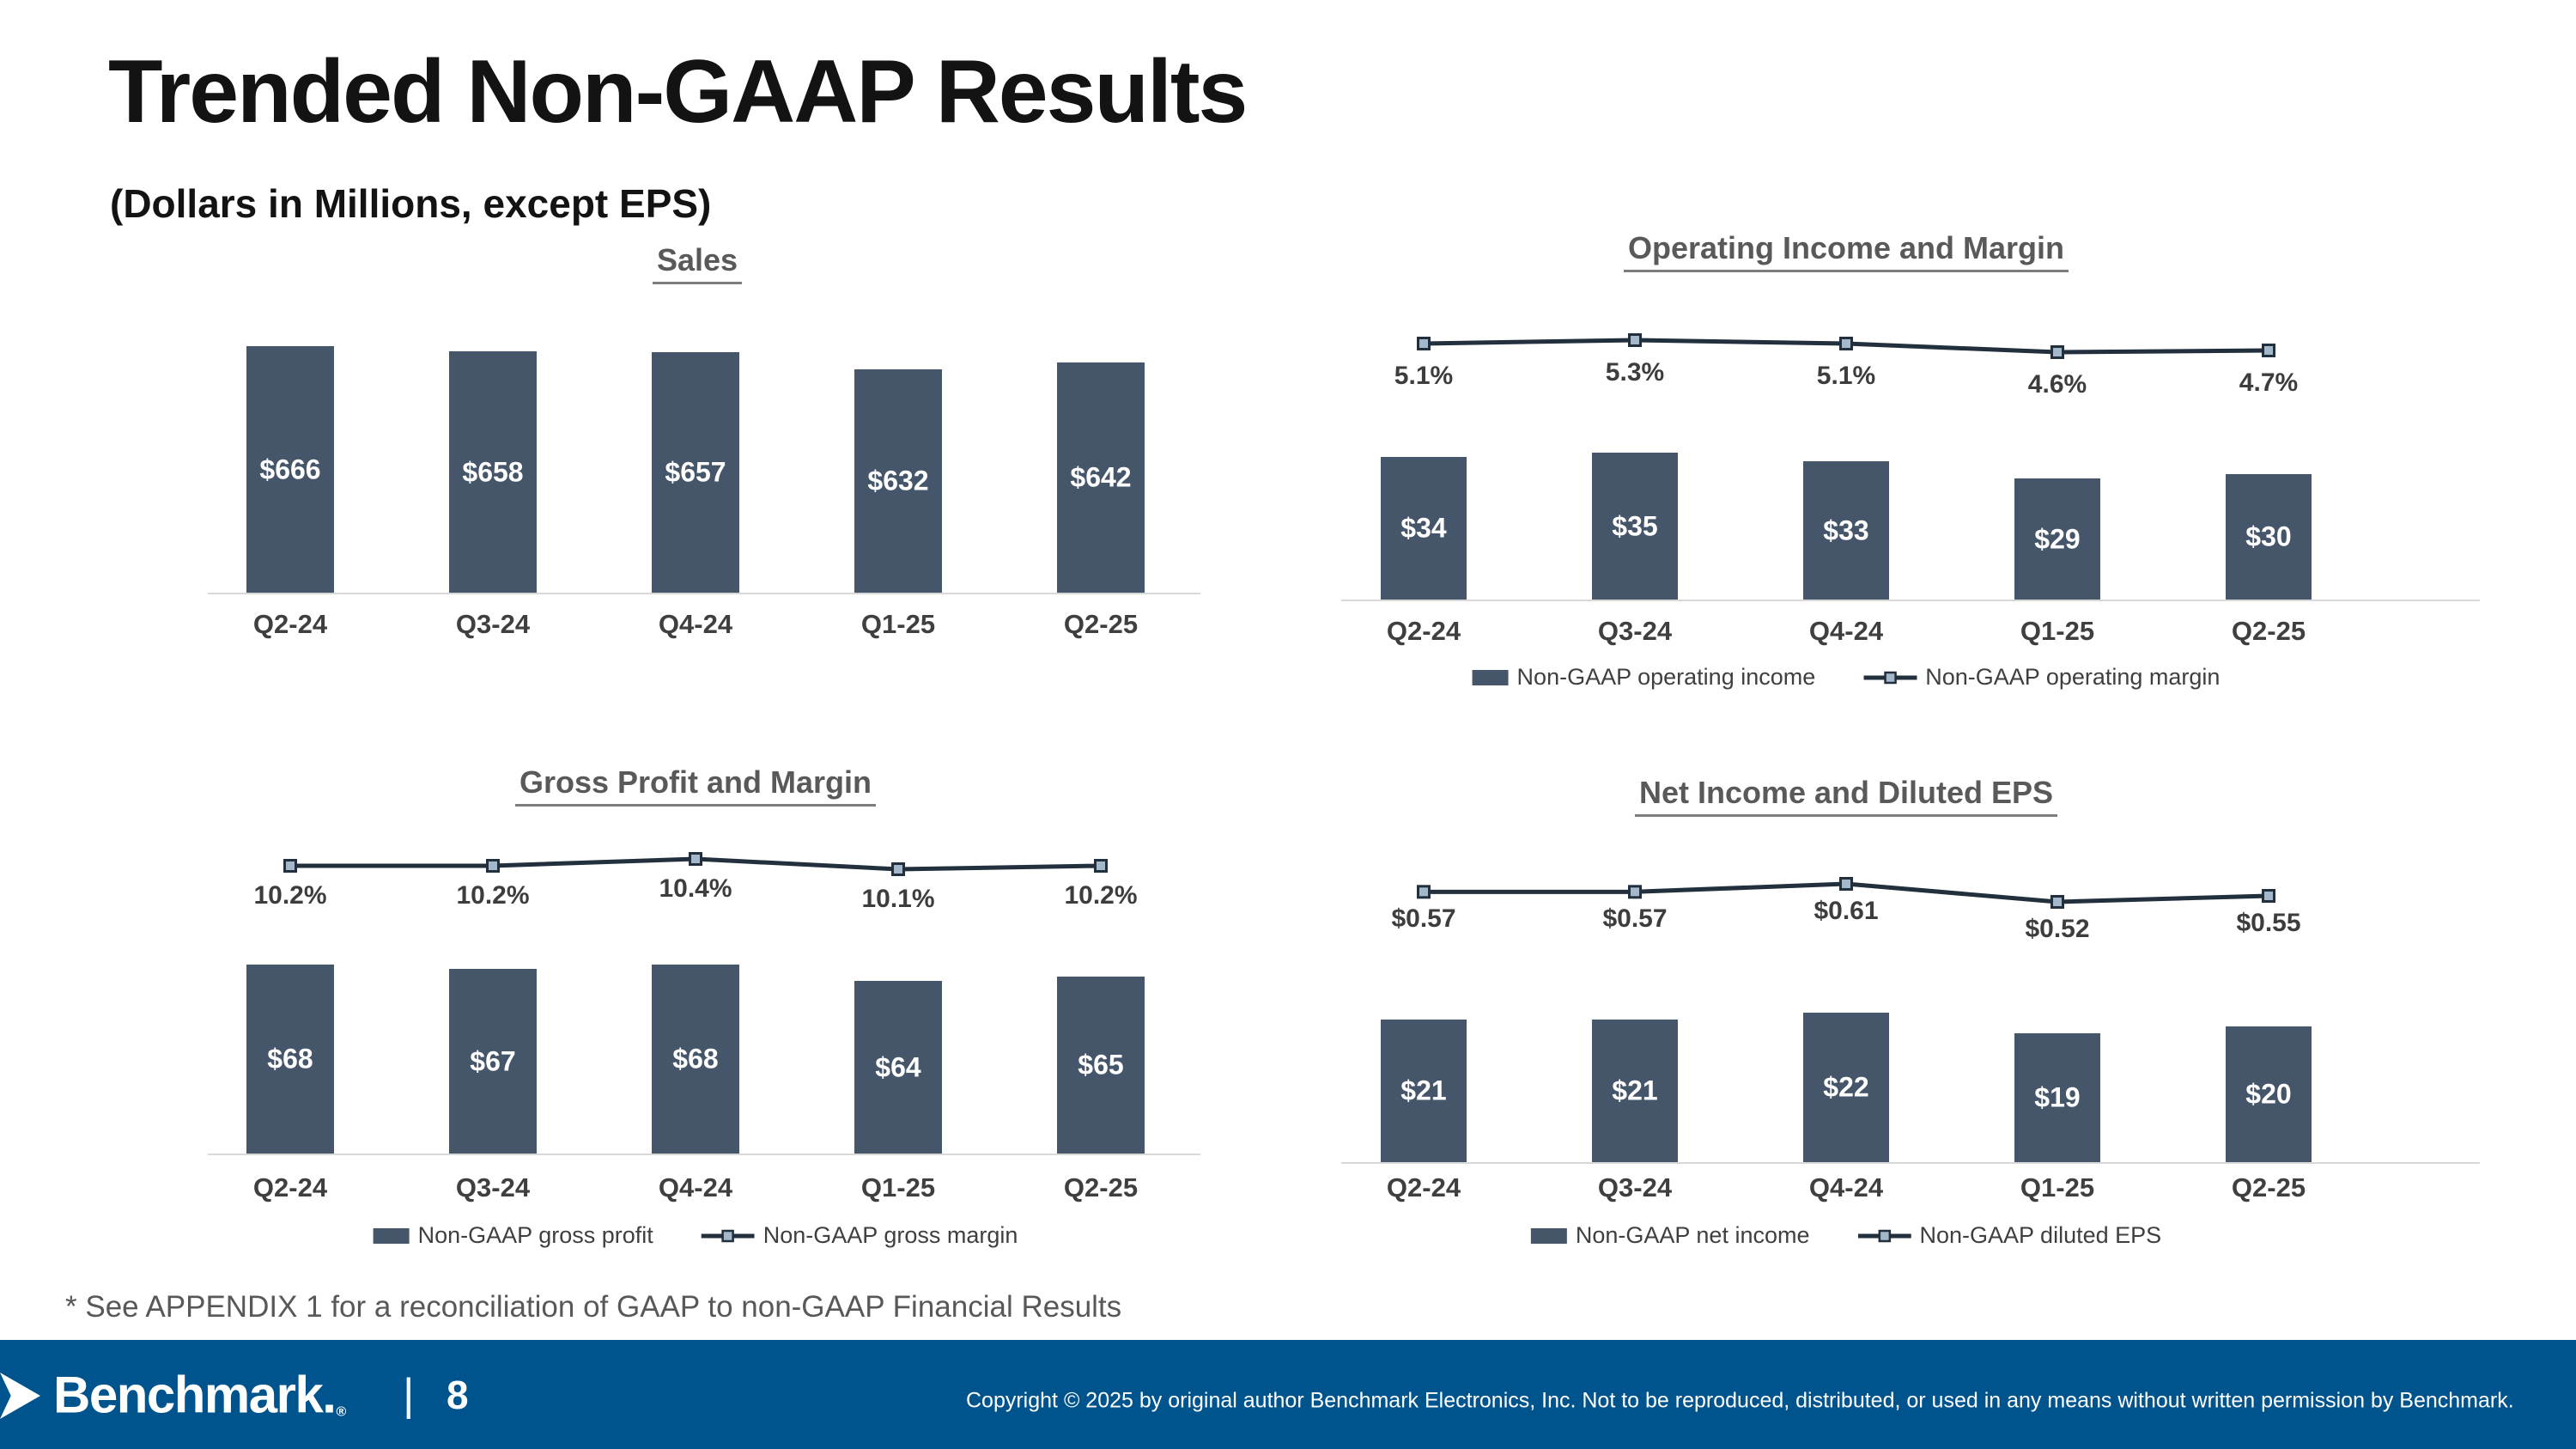  Describe the element at coordinates (1423, 631) in the screenshot. I see `operating-income-category-label: Q2-24` at that location.